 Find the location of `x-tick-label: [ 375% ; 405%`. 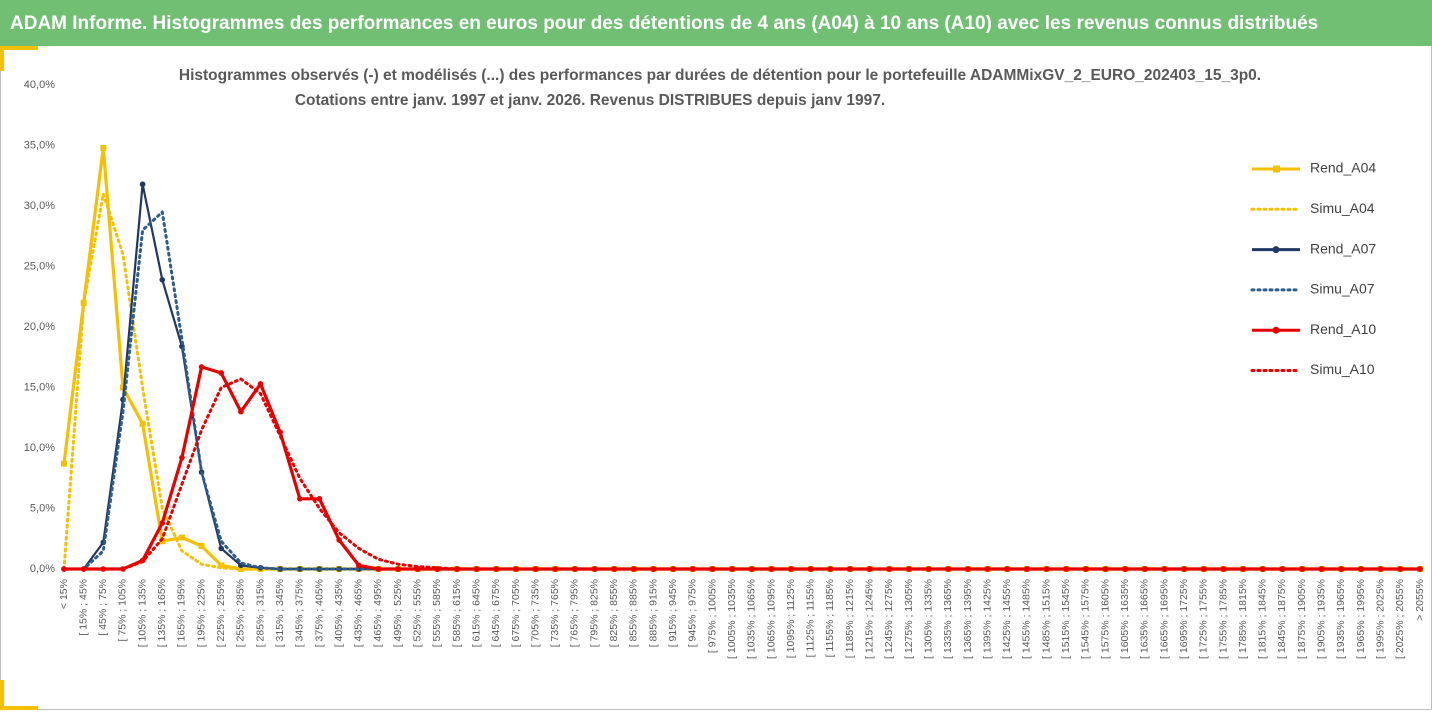

x-tick-label: [ 375% ; 405% is located at coordinates (319, 613).